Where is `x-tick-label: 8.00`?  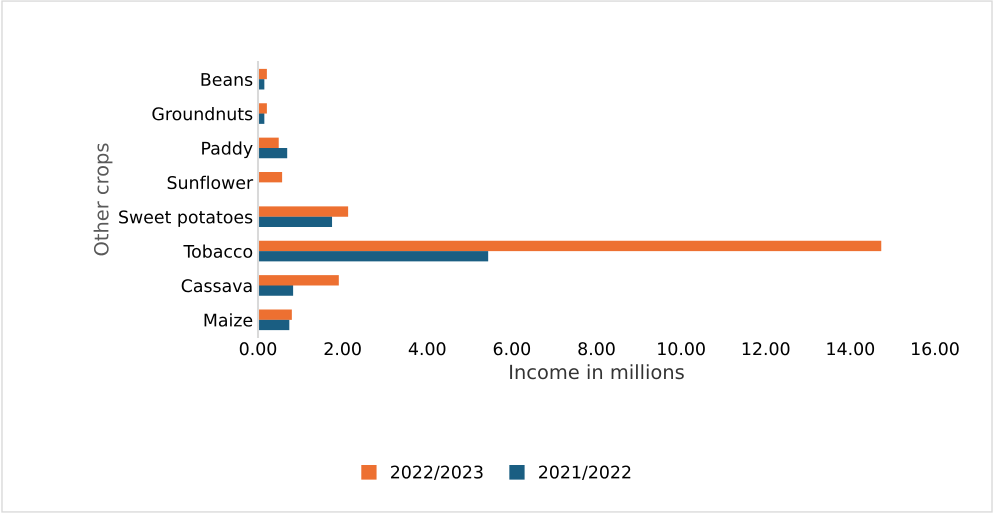 x-tick-label: 8.00 is located at coordinates (596, 349).